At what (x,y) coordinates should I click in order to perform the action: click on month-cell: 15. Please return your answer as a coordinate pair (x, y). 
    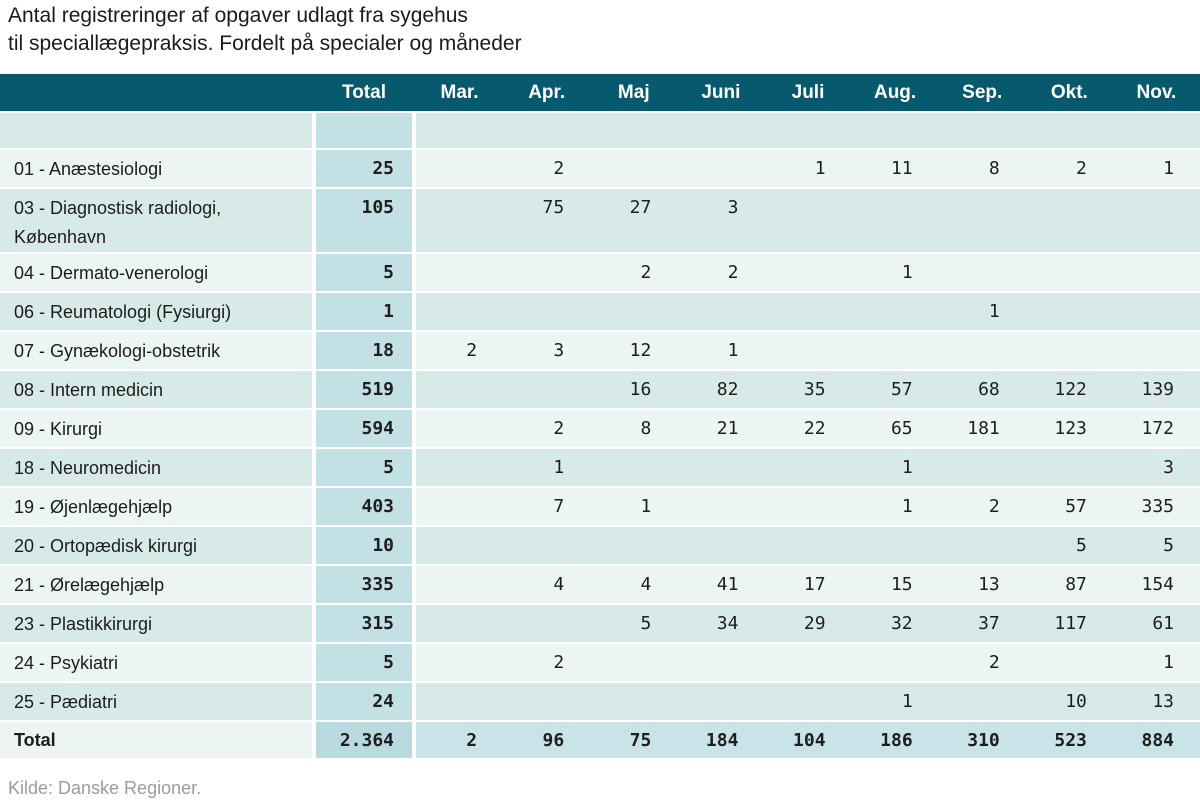
    Looking at the image, I should click on (895, 584).